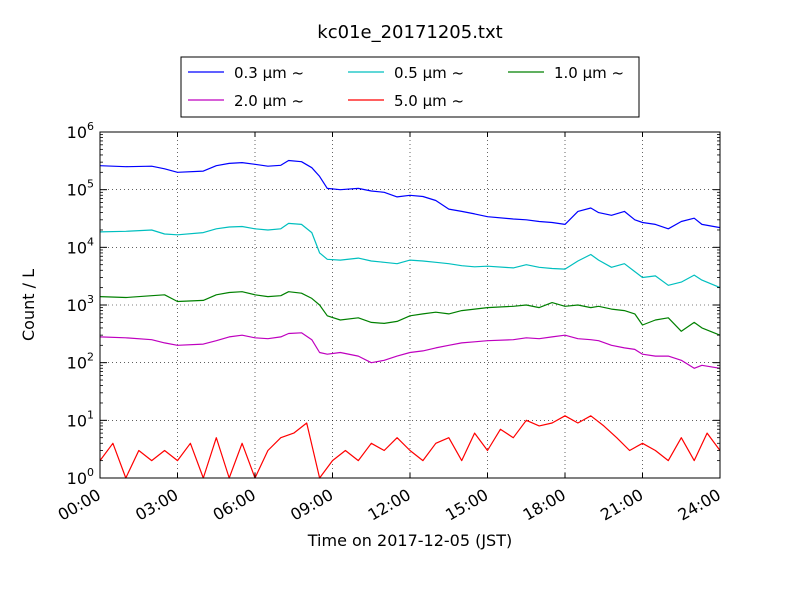  What do you see at coordinates (466, 505) in the screenshot?
I see `x-tick-label: 15:00` at bounding box center [466, 505].